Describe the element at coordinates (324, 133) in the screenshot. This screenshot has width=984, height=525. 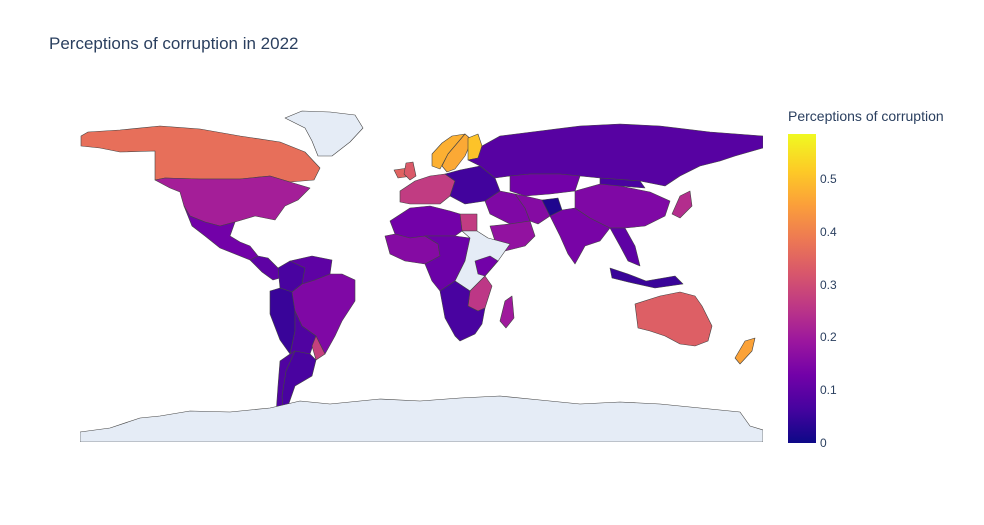
I see `region-greenland` at that location.